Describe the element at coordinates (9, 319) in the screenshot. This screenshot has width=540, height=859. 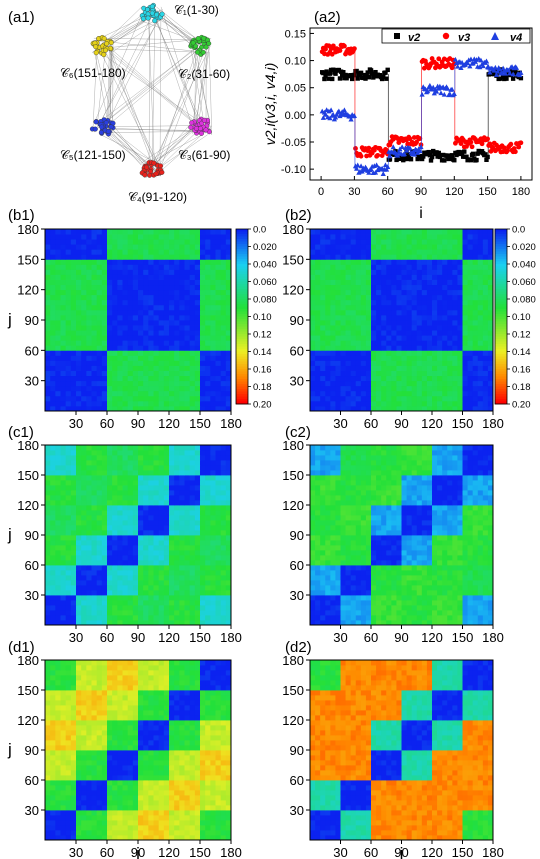
I see `heatmap-y-label: j` at that location.